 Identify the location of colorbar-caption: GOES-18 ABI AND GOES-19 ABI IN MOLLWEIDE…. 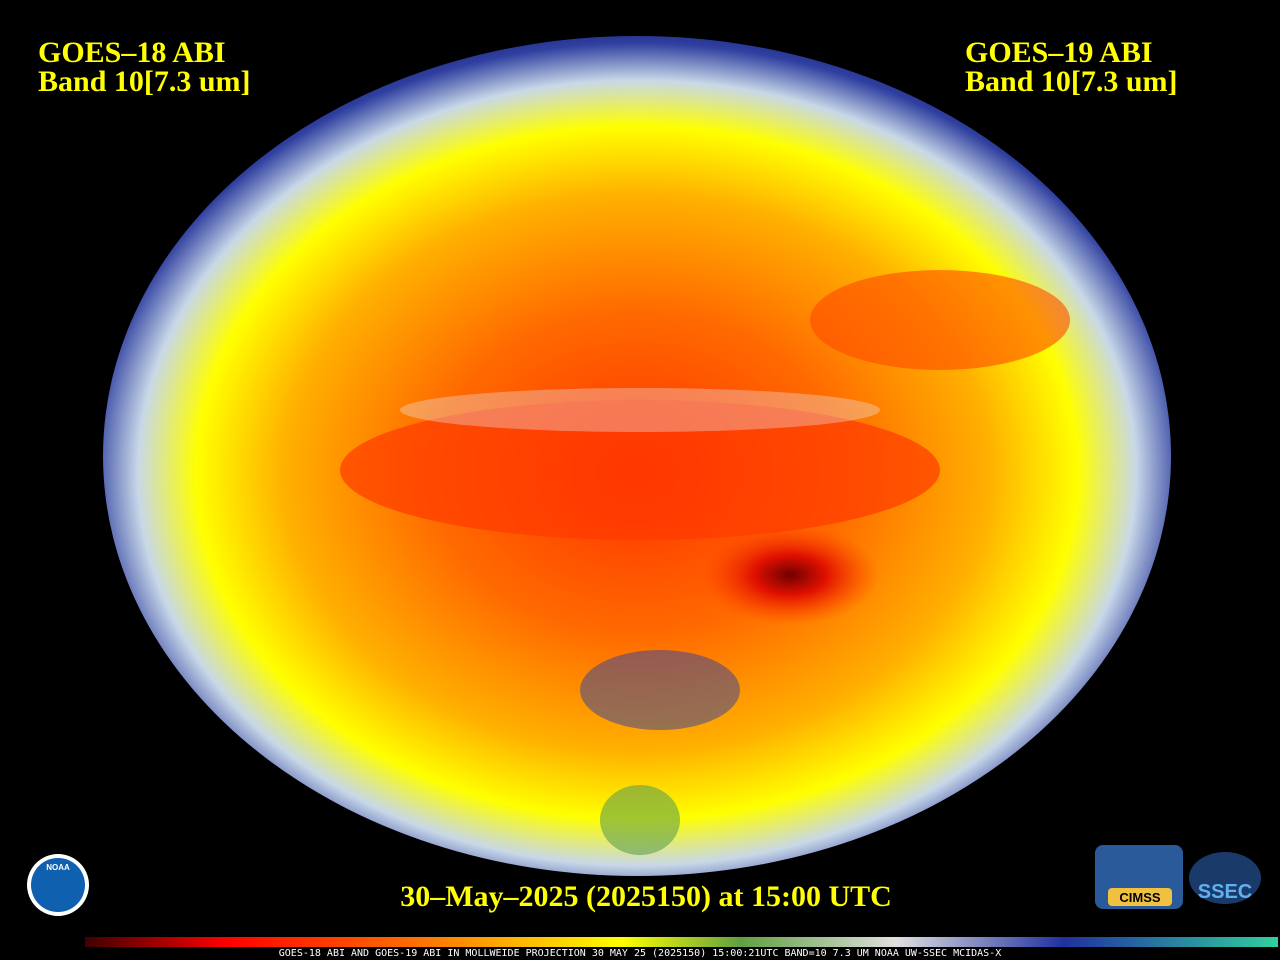
(640, 953).